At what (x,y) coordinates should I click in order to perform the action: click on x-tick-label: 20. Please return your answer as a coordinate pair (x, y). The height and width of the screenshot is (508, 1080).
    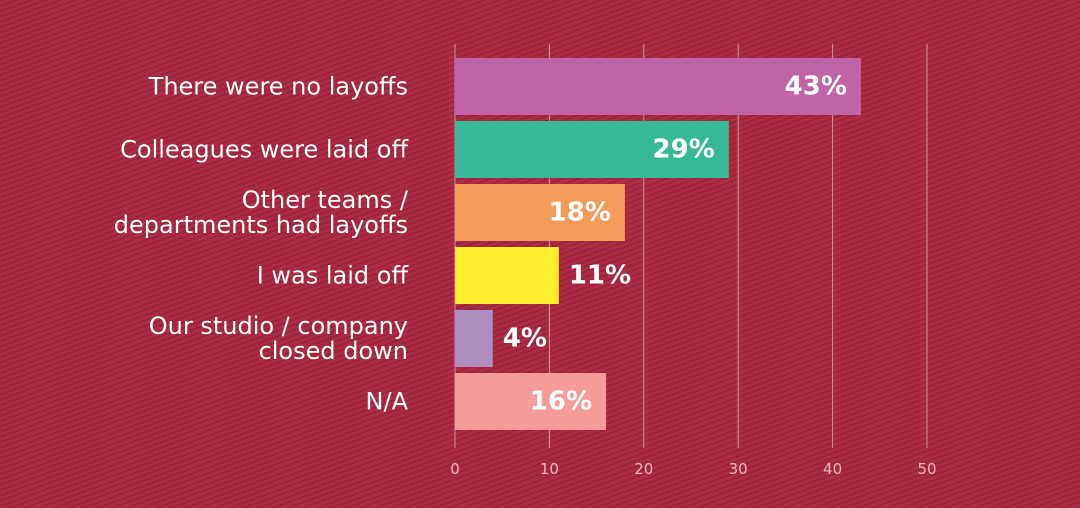
    Looking at the image, I should click on (643, 469).